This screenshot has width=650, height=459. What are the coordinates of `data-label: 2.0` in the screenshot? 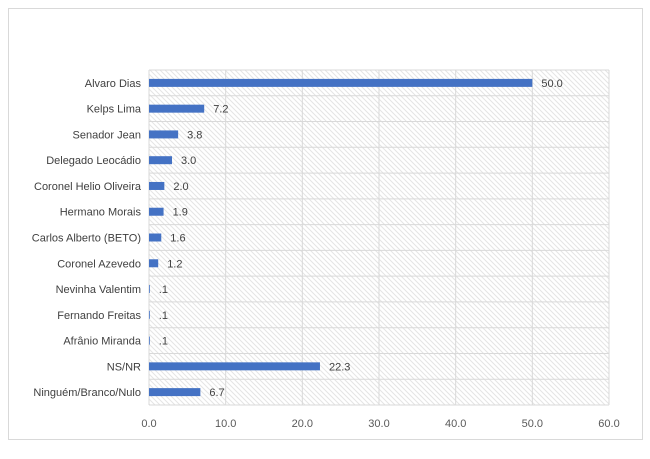 It's located at (180, 187).